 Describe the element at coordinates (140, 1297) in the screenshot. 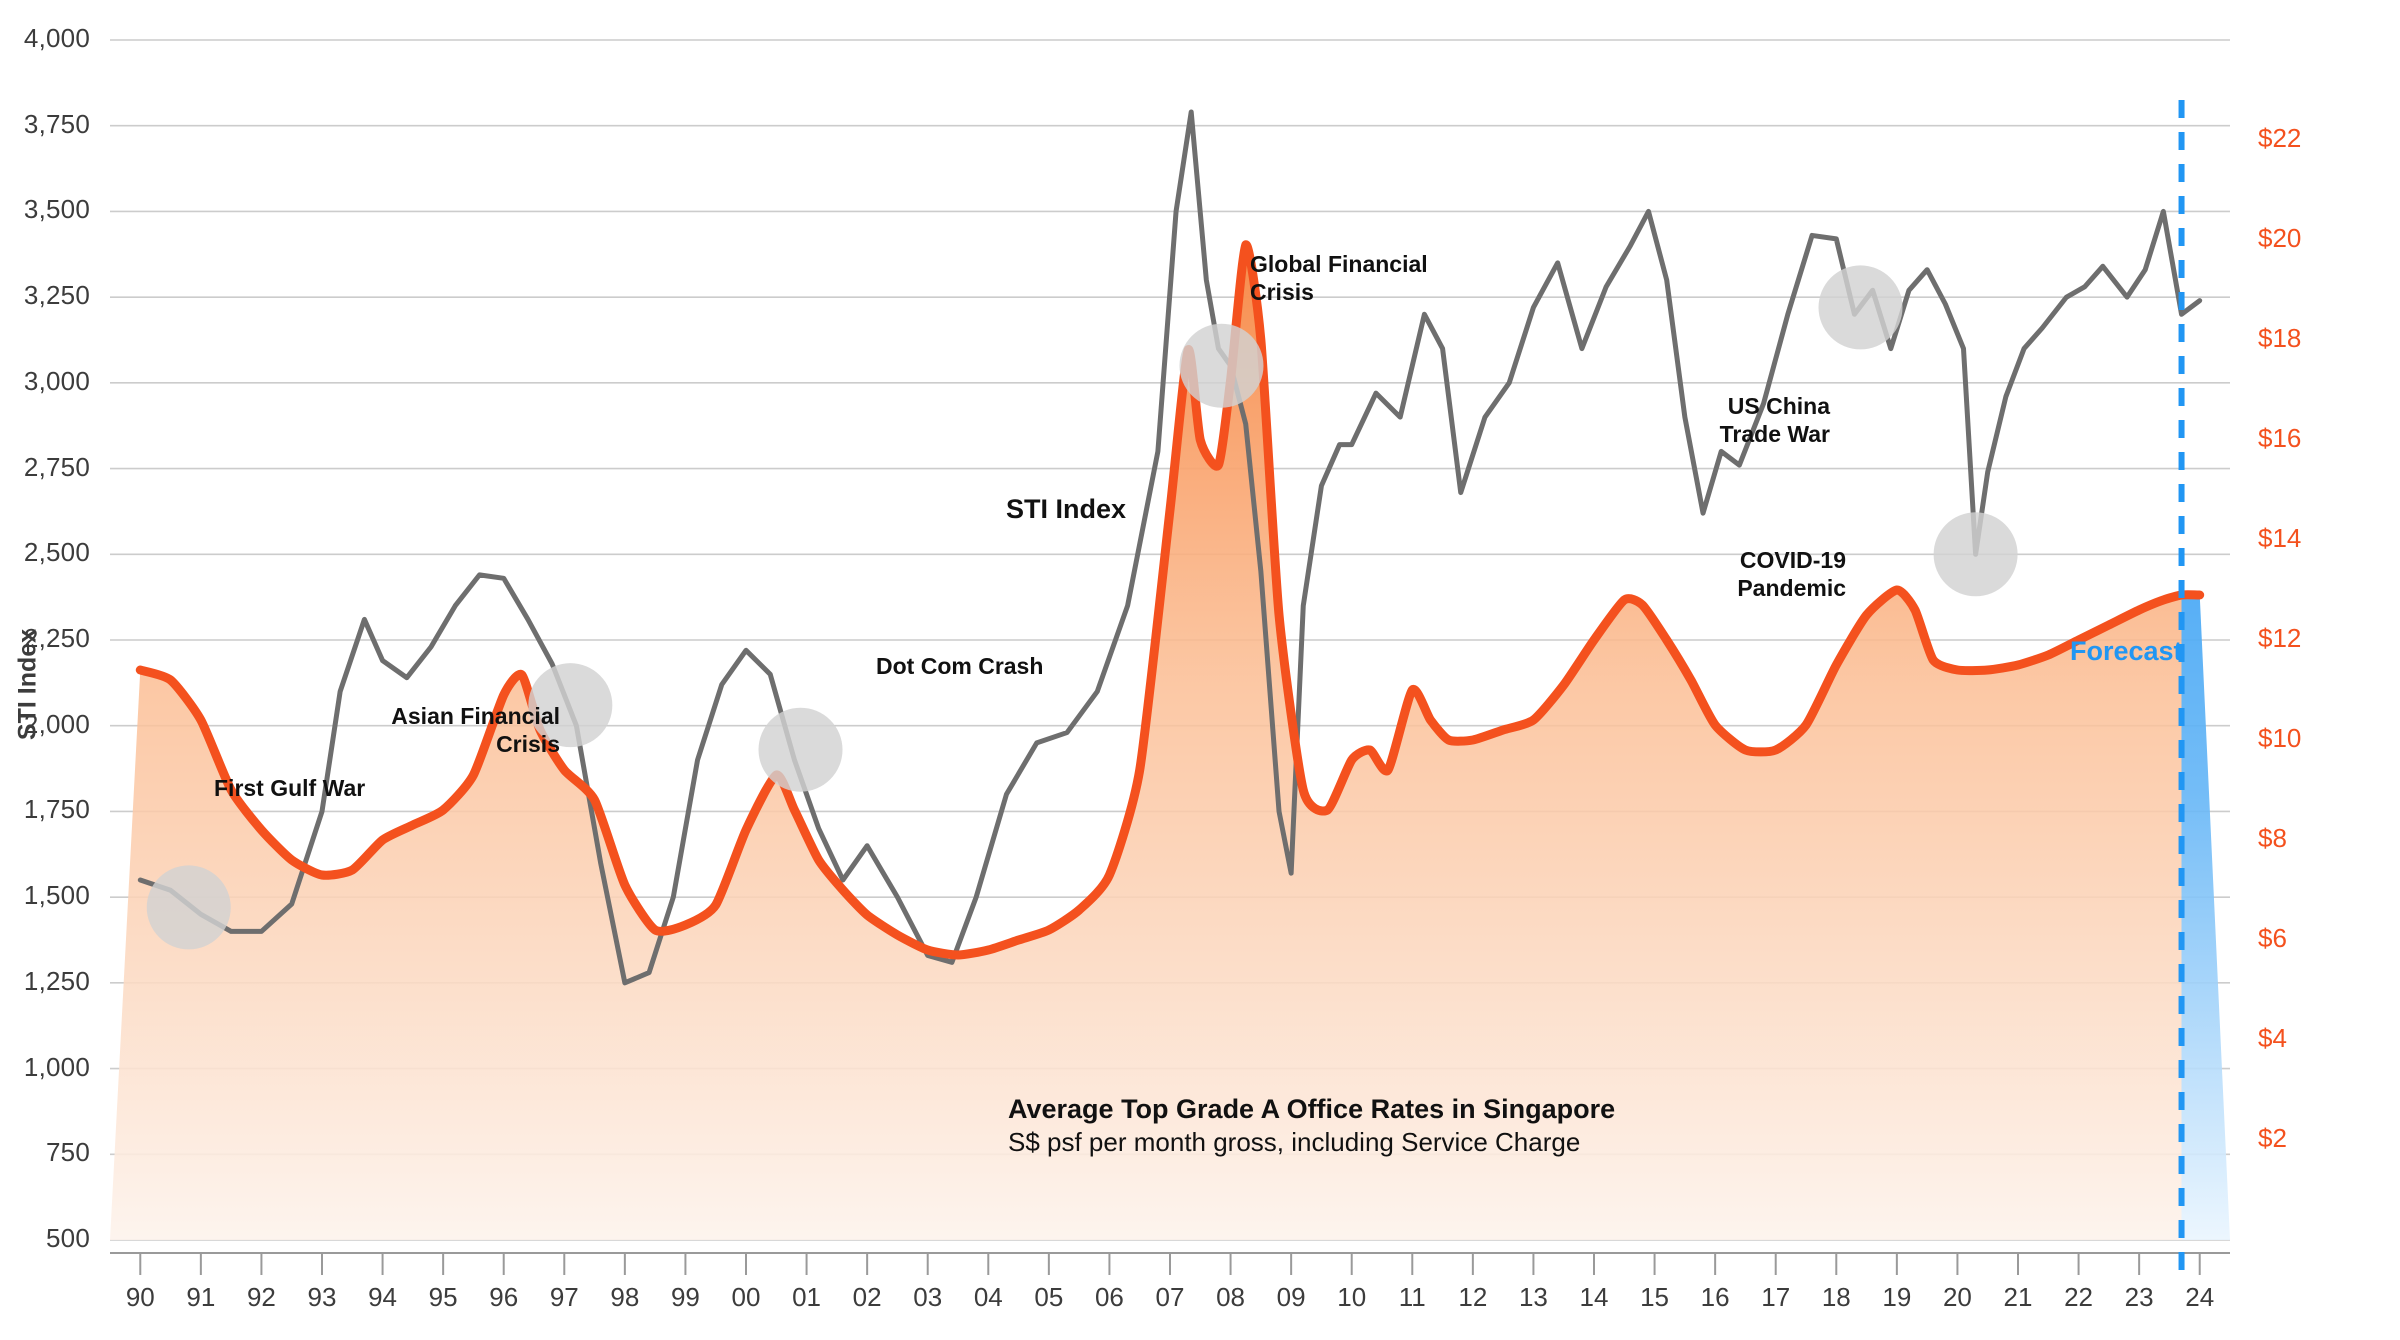

I see `x-axis-tick: 90` at that location.